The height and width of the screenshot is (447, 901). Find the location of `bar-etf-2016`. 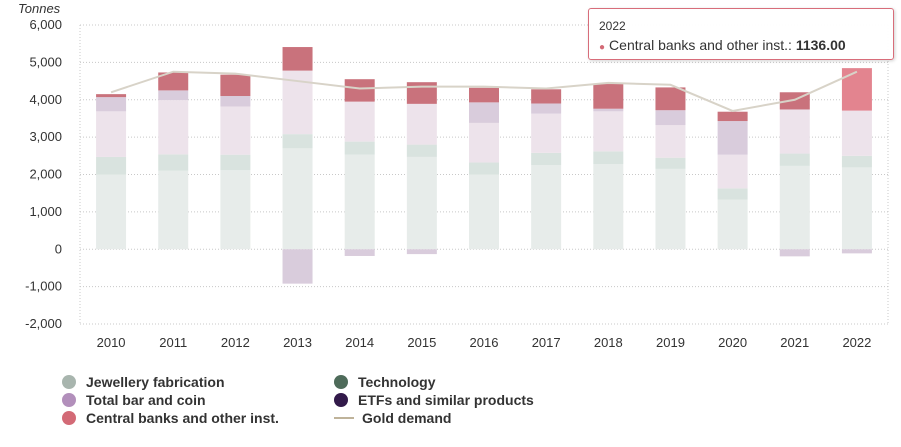

bar-etf-2016 is located at coordinates (484, 112).